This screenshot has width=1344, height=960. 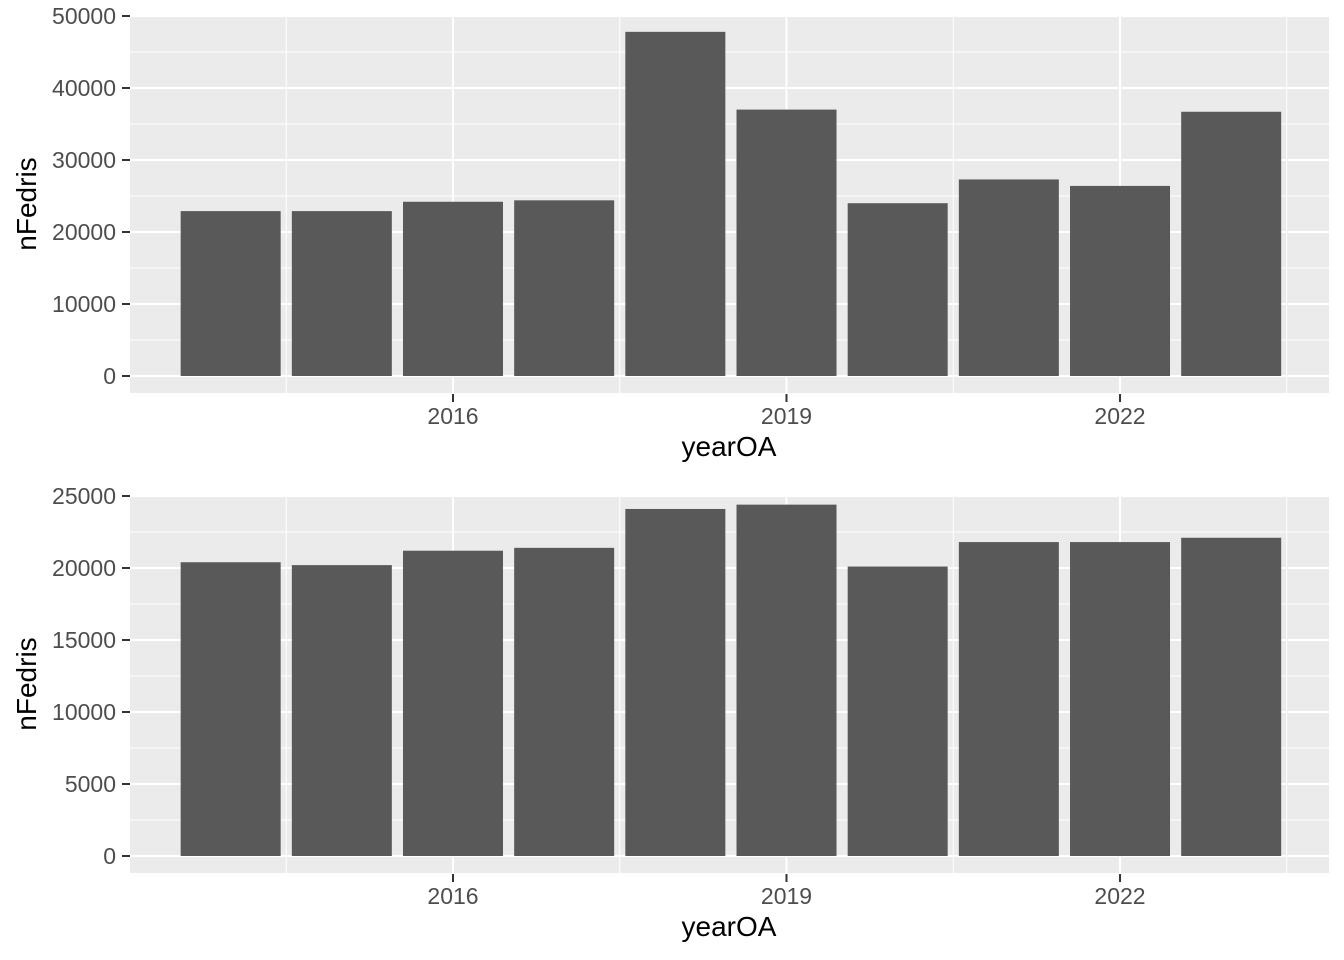 What do you see at coordinates (84, 160) in the screenshot?
I see `y-axis-tick-label: 30000` at bounding box center [84, 160].